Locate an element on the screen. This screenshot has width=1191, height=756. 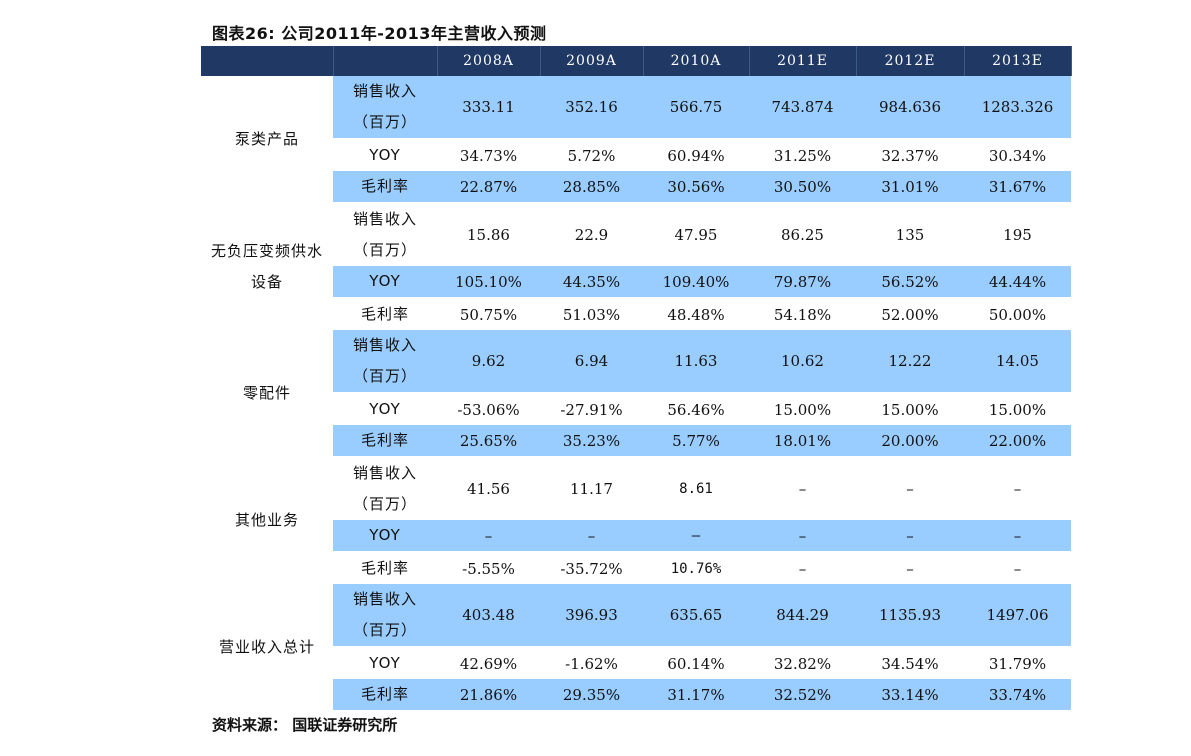
value-cell: 41.56 is located at coordinates (488, 488).